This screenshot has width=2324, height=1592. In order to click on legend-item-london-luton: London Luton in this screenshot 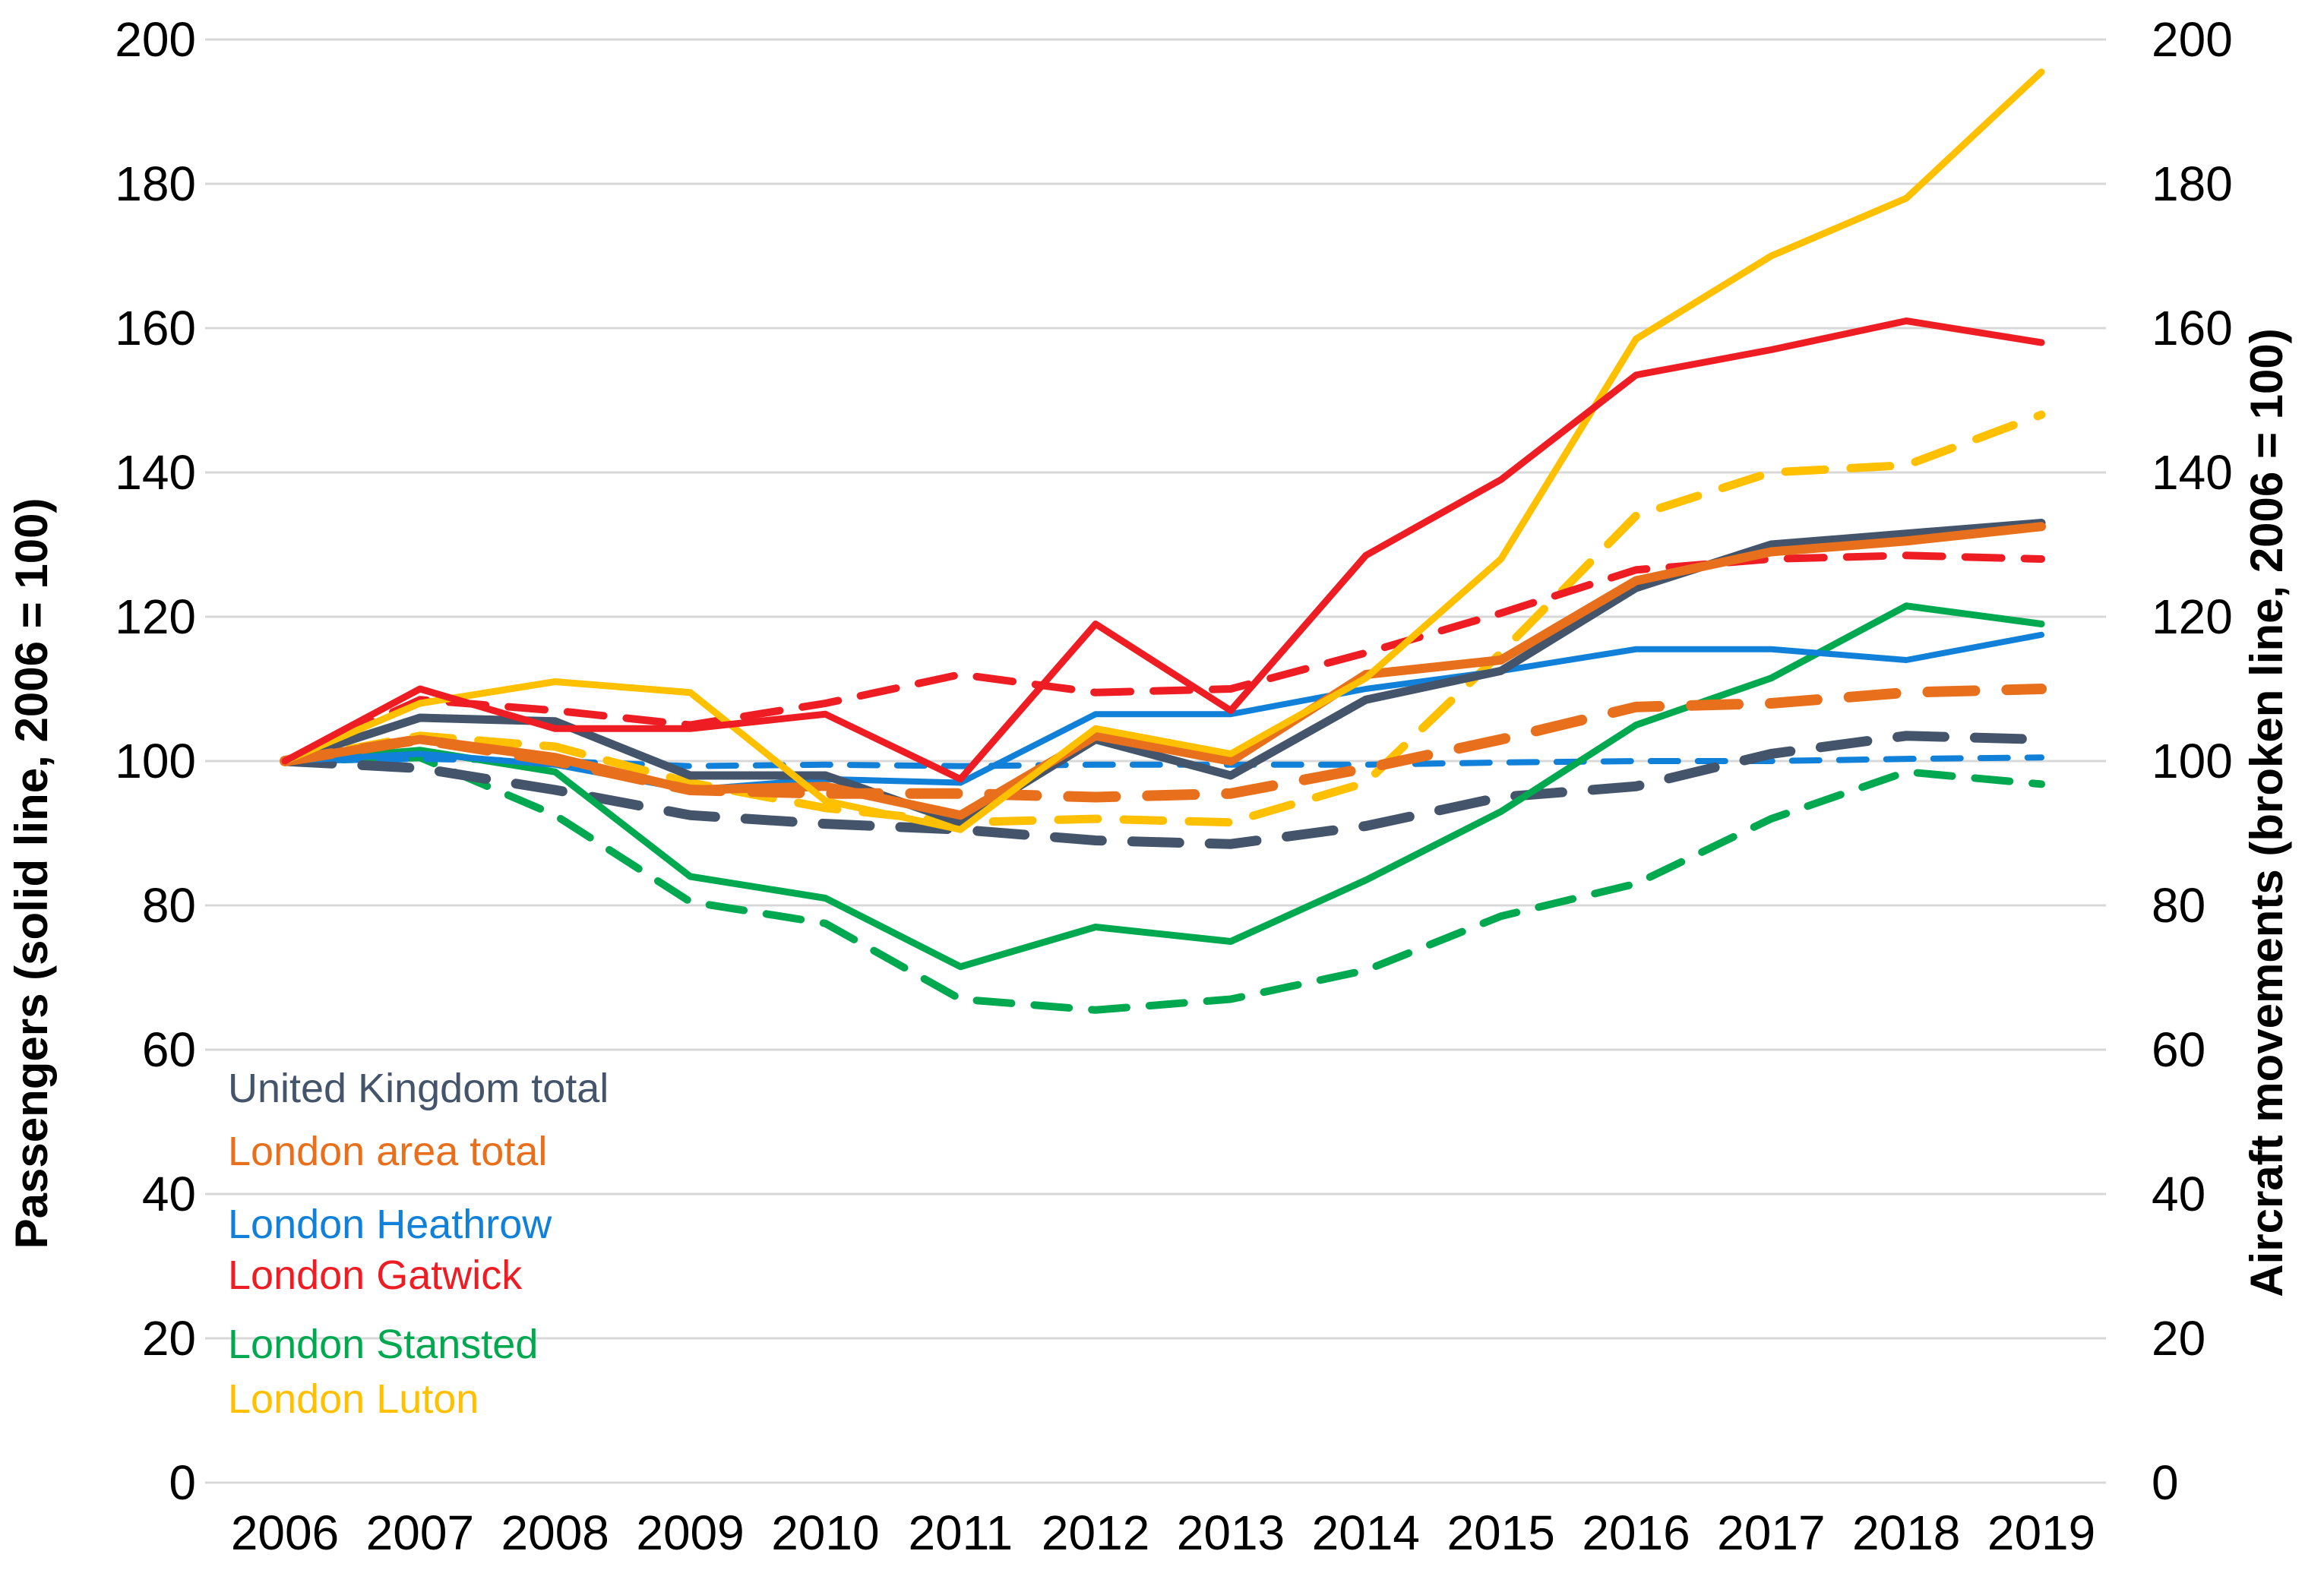, I will do `click(353, 1399)`.